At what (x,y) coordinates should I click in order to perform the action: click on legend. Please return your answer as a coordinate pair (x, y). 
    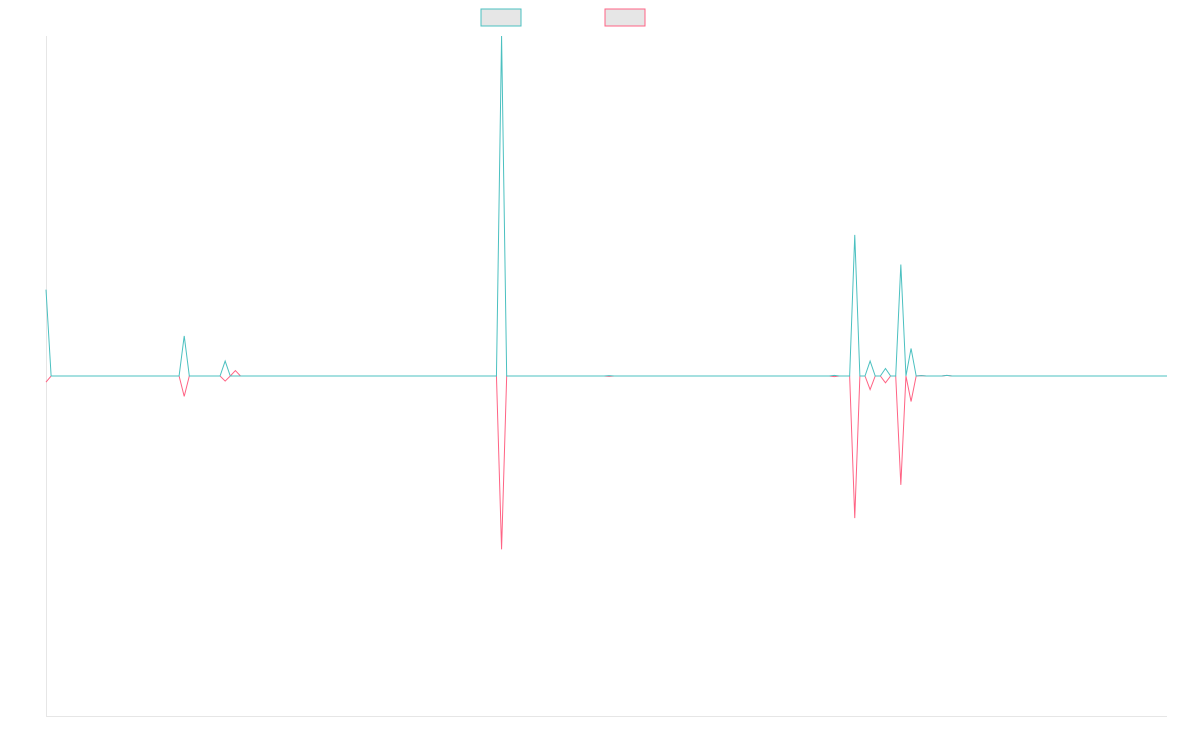
    Looking at the image, I should click on (563, 17).